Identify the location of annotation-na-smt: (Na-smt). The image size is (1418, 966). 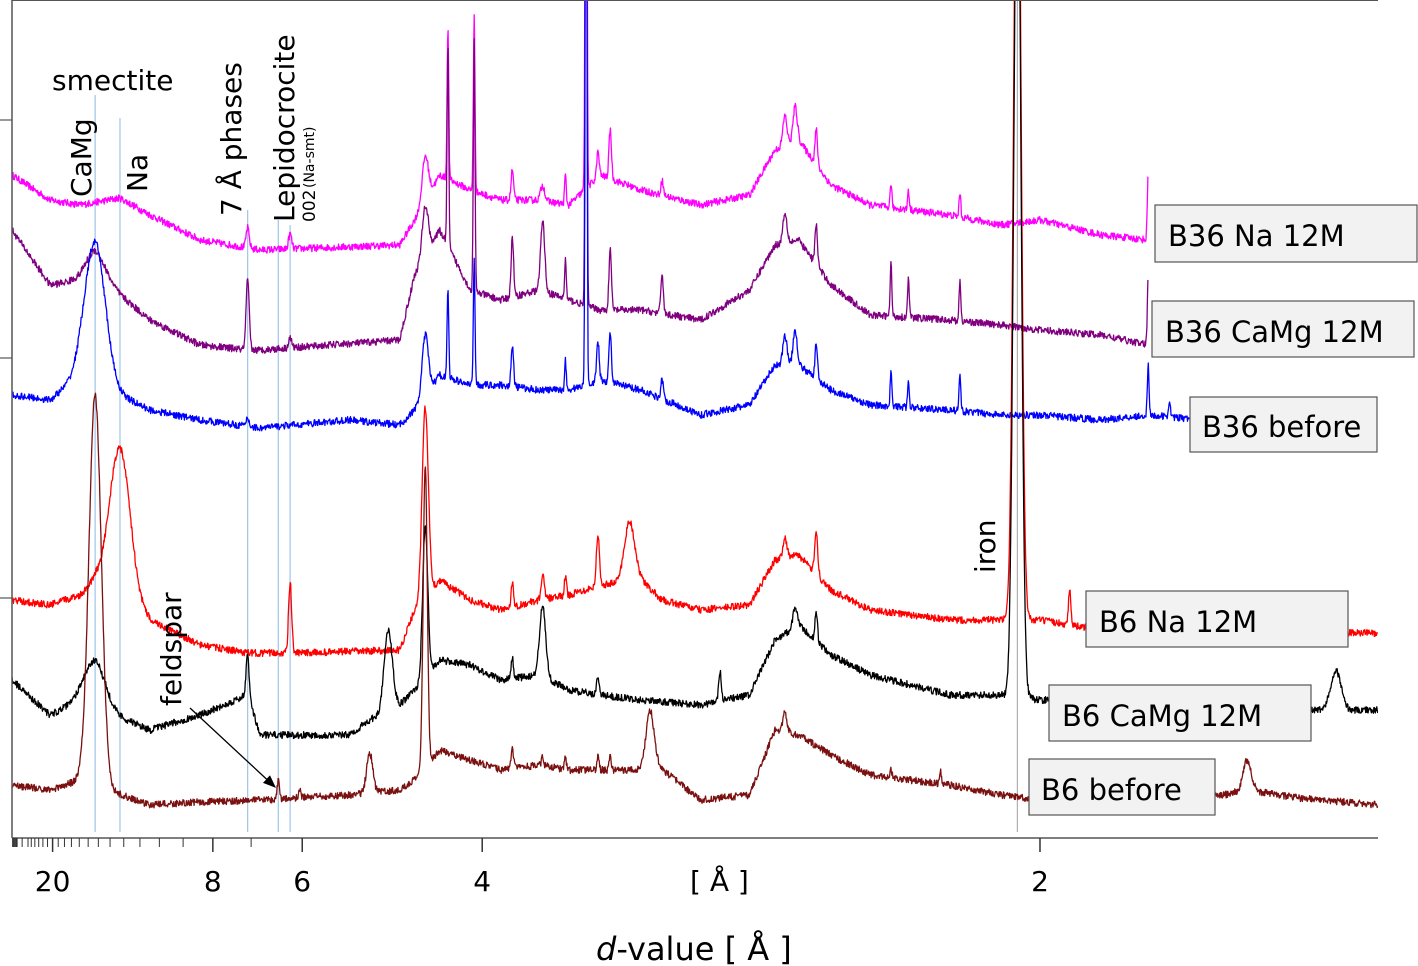
(310, 157).